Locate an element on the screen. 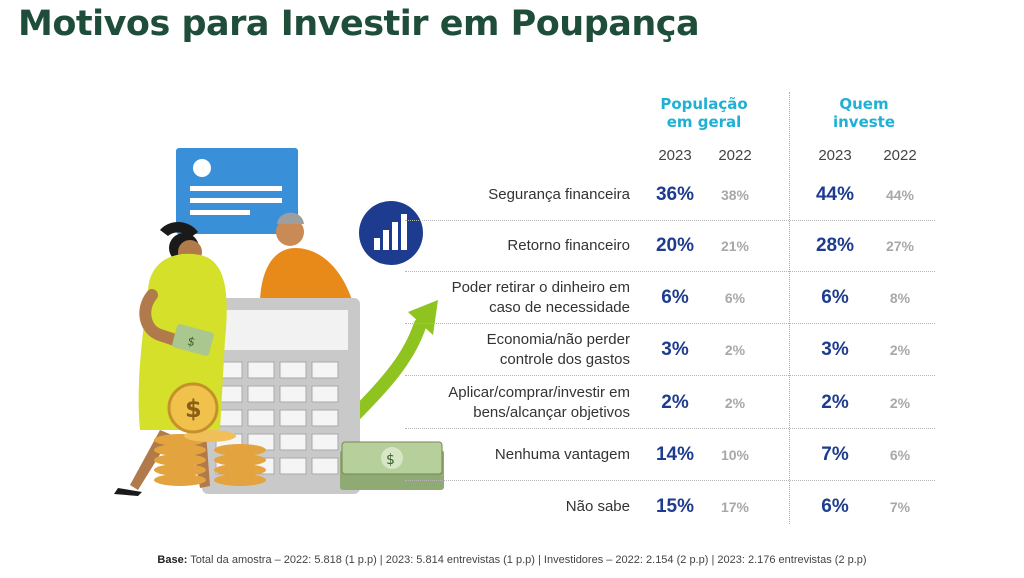 The width and height of the screenshot is (1024, 578). row-label-line: Segurança financeira is located at coordinates (559, 194).